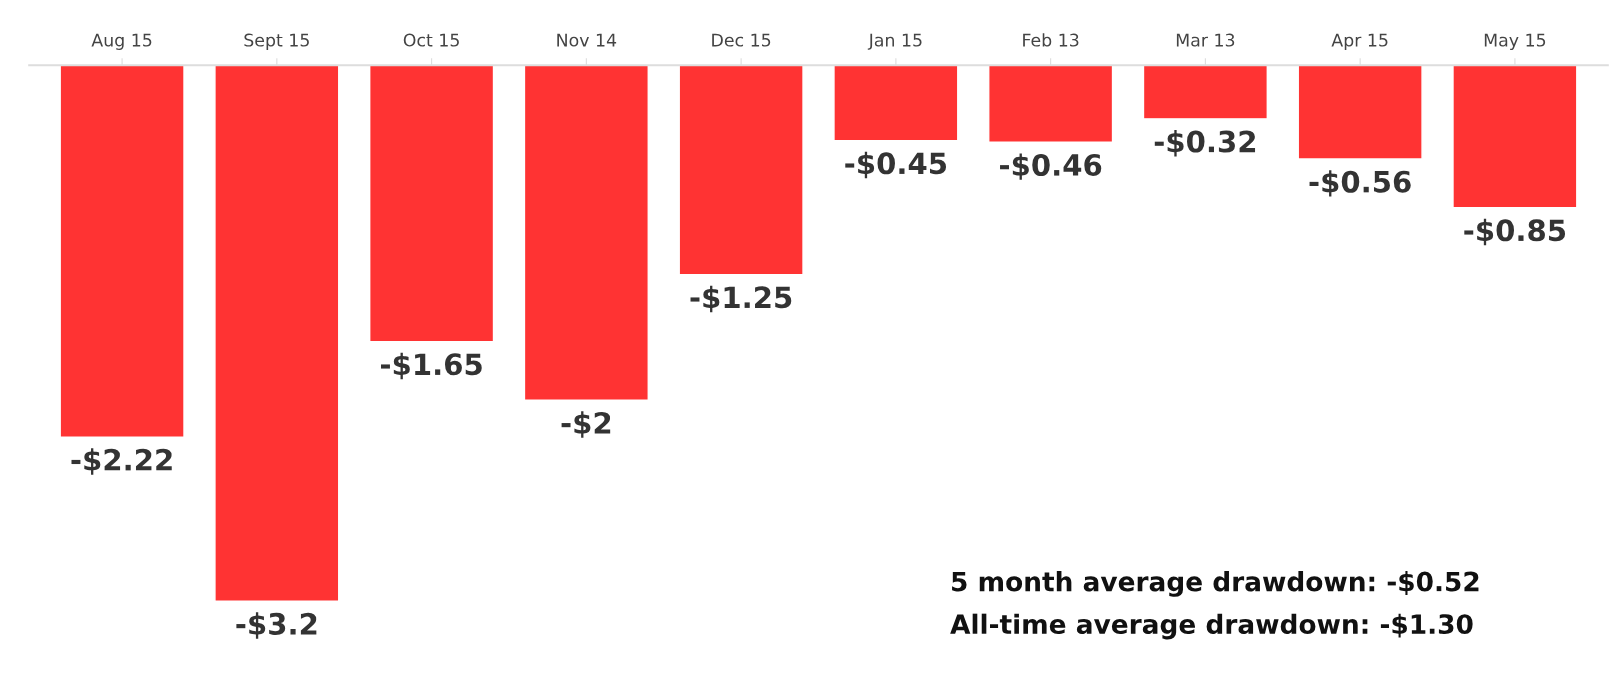  What do you see at coordinates (1359, 41) in the screenshot?
I see `x-tick-label: Apr 15` at bounding box center [1359, 41].